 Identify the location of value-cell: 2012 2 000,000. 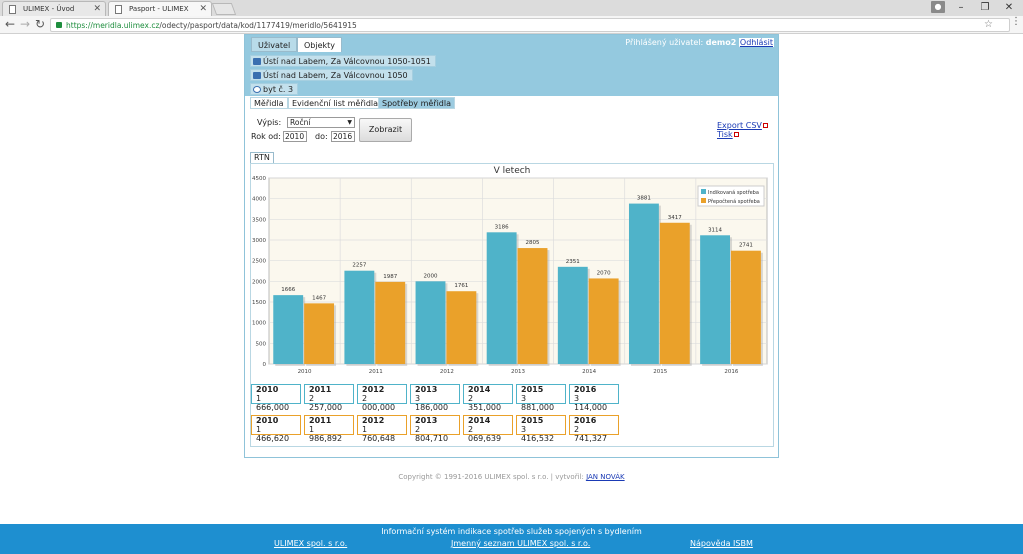
(382, 398).